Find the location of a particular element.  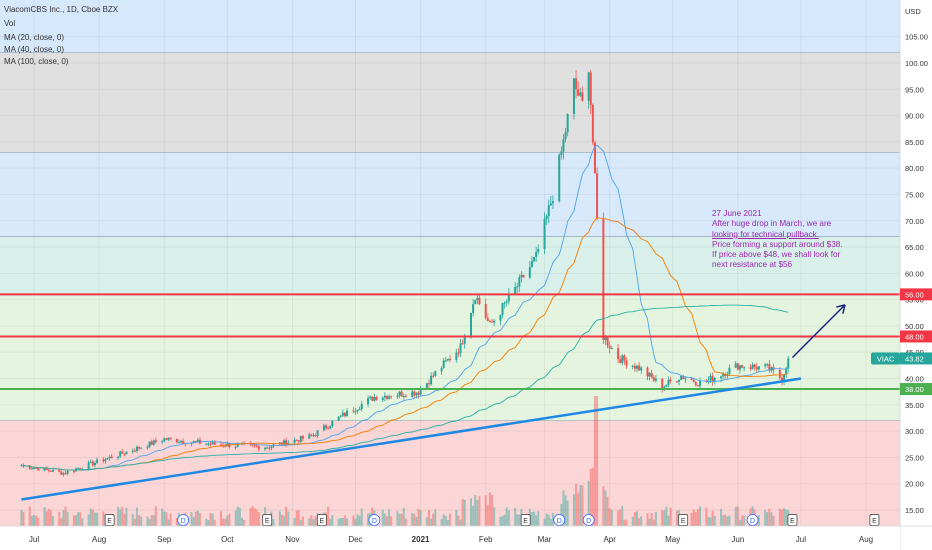

indicator-label-ma40: MA (40, close, 0) is located at coordinates (34, 49).